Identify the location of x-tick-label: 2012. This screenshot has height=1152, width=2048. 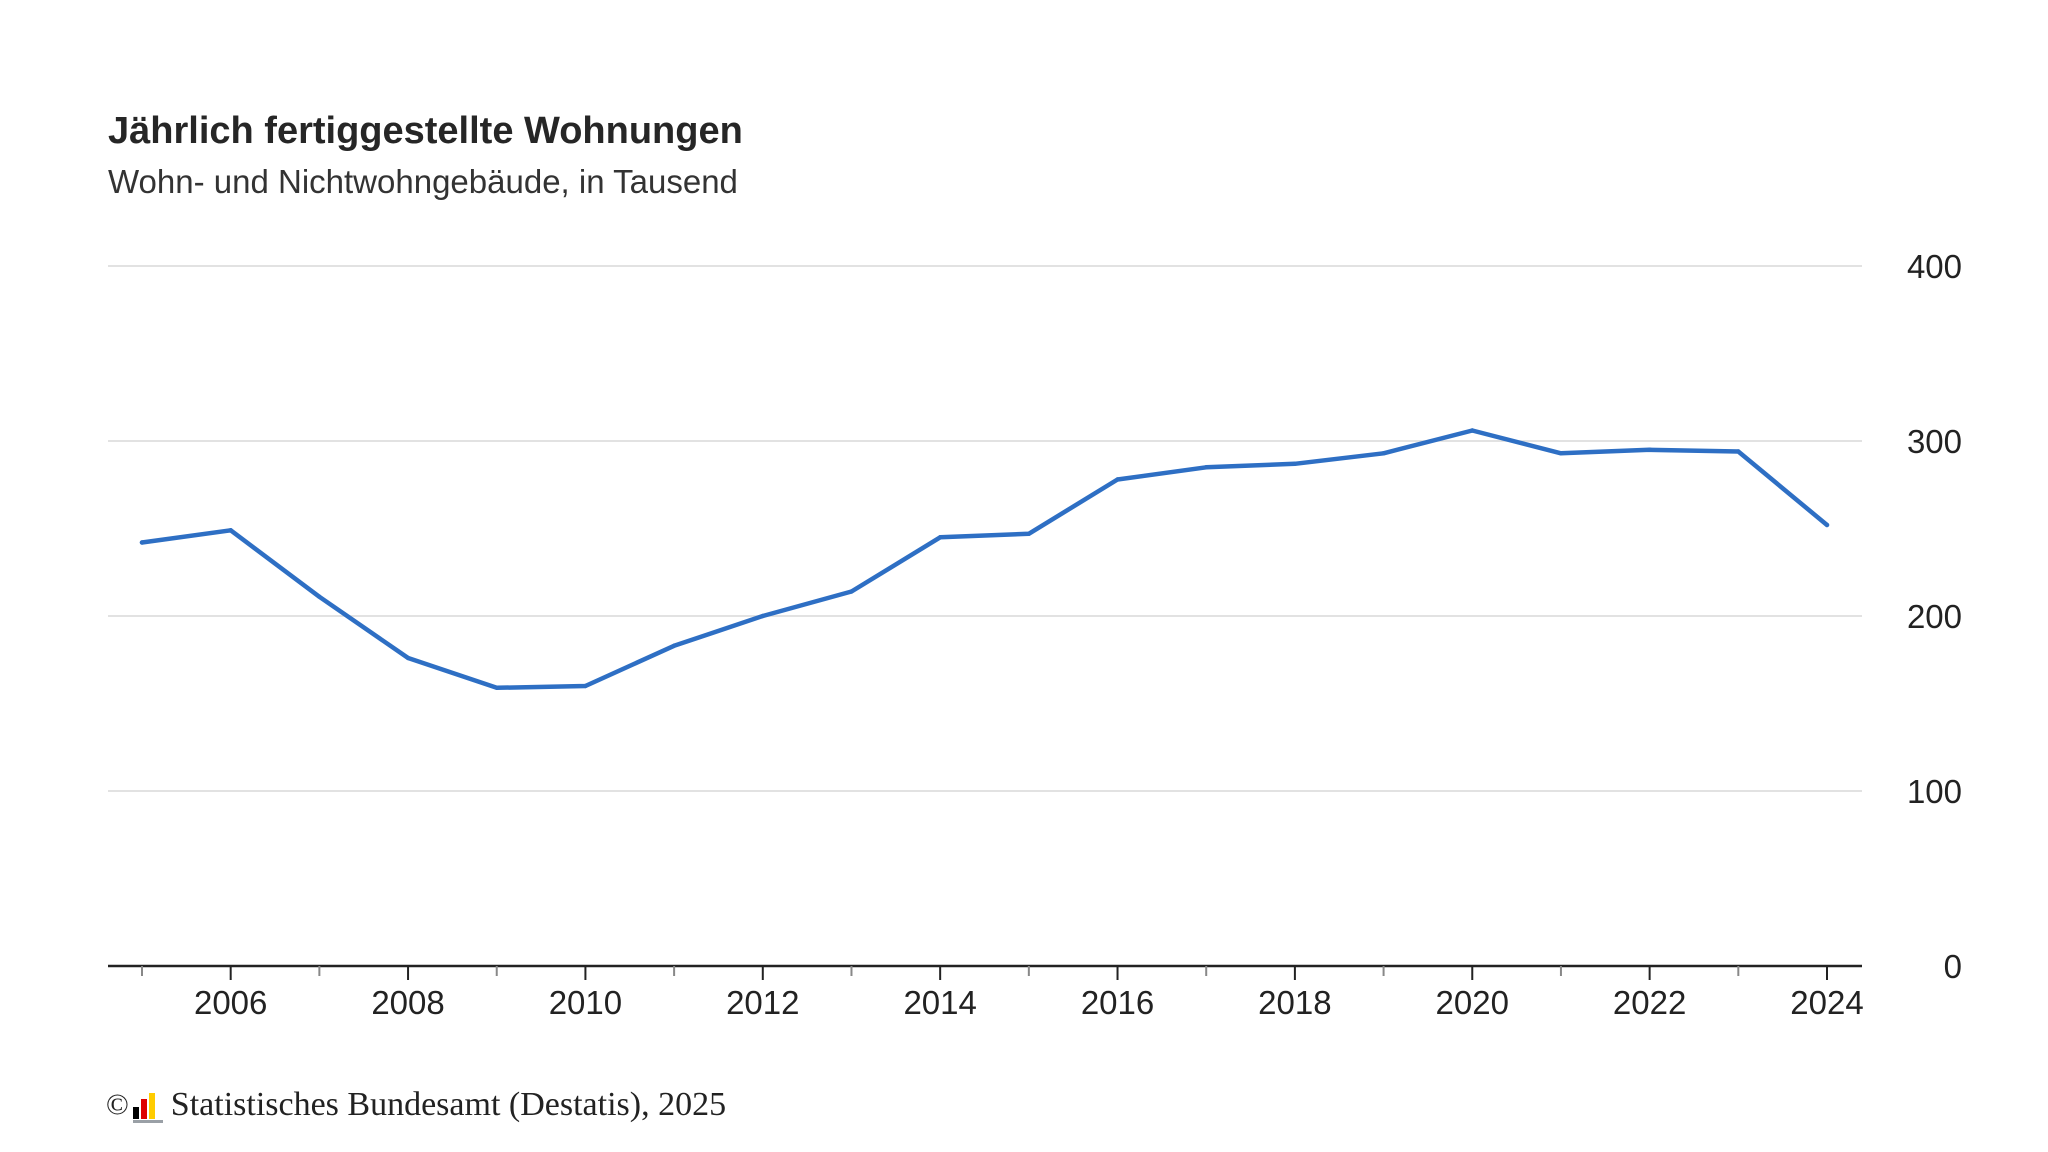
(762, 1002).